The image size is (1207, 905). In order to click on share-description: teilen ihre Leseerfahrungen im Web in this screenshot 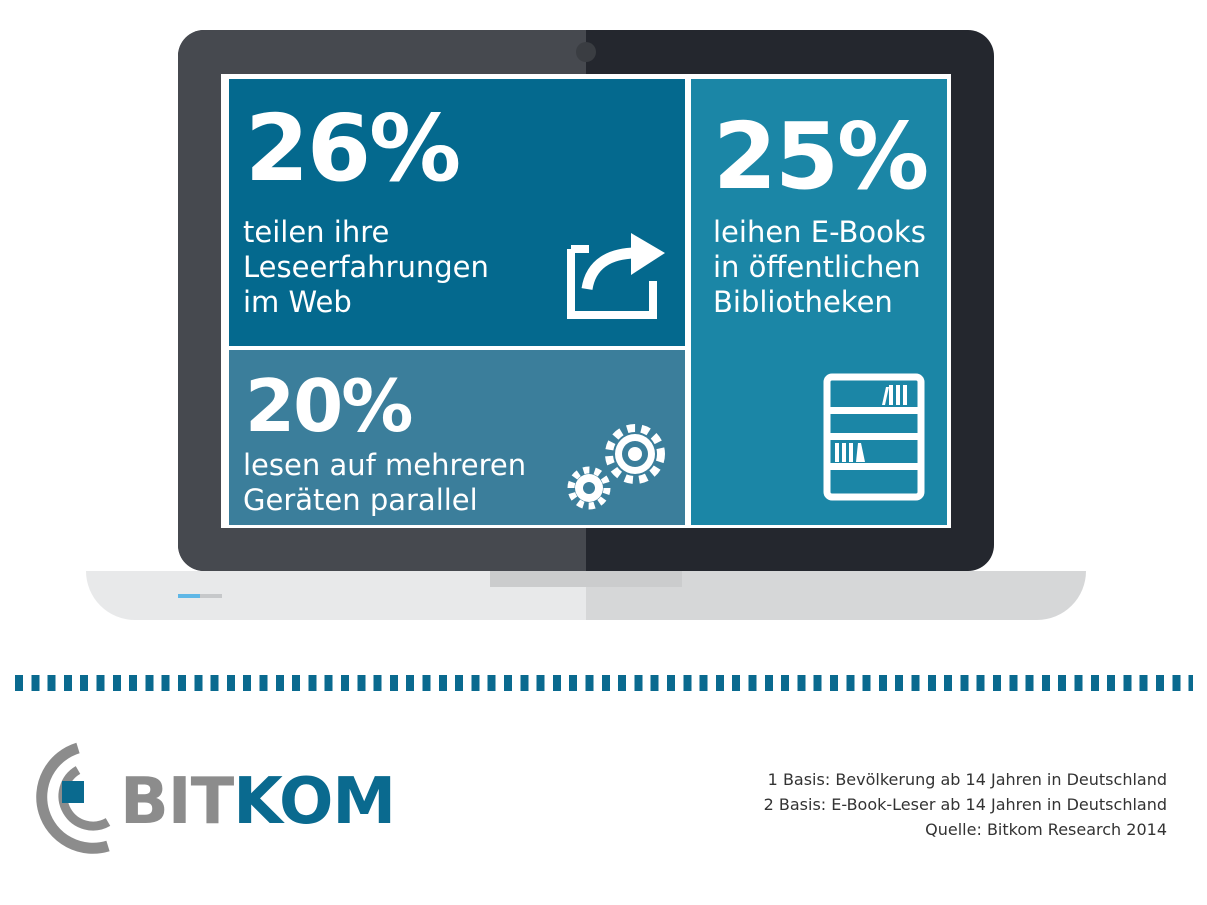, I will do `click(366, 267)`.